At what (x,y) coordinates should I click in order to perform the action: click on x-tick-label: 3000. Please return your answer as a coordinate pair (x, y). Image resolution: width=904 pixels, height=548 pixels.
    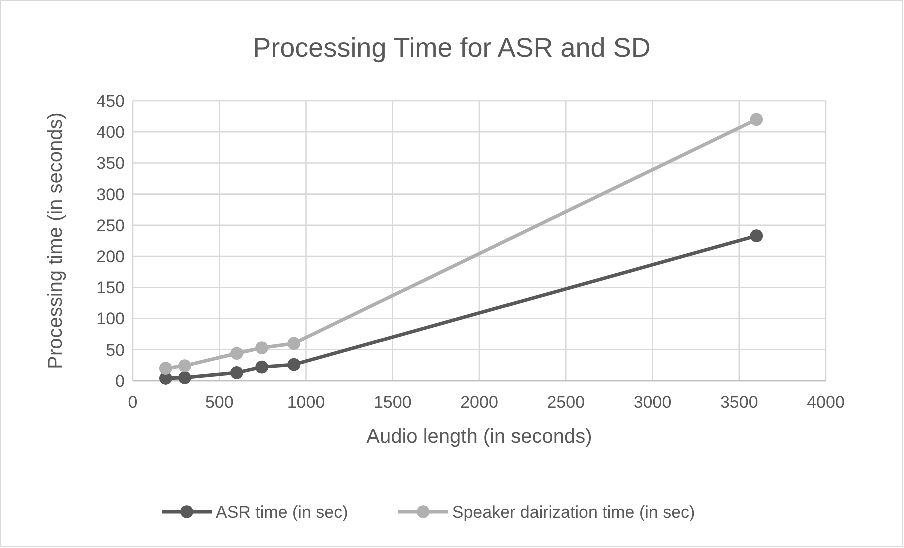
    Looking at the image, I should click on (653, 402).